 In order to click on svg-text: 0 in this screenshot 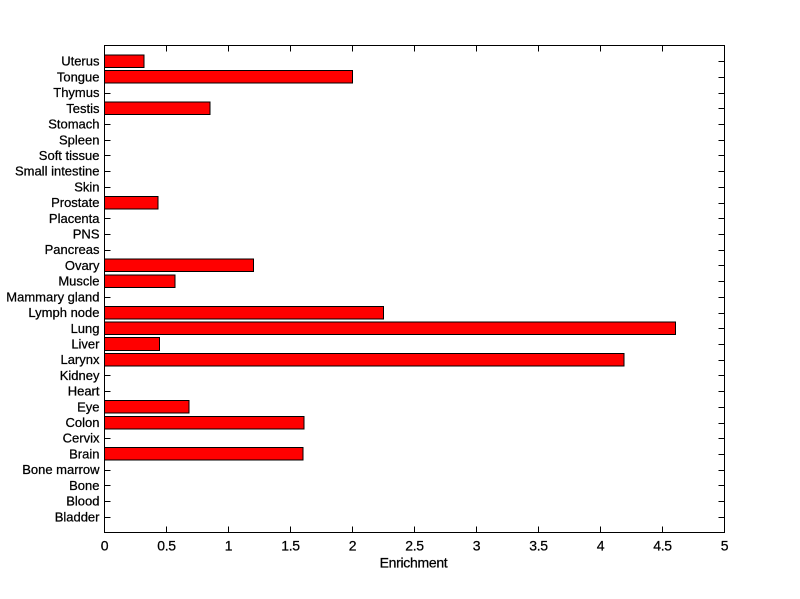, I will do `click(105, 546)`.